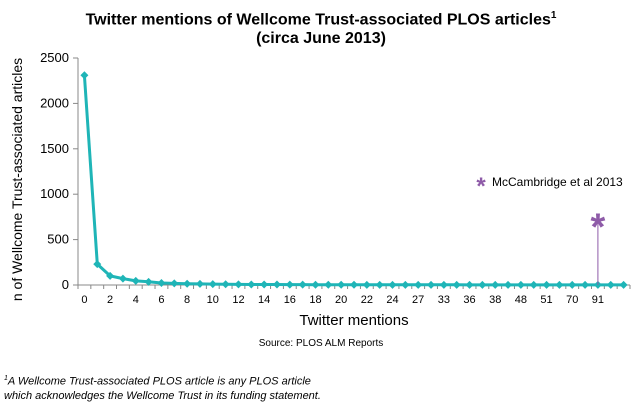 The height and width of the screenshot is (404, 642). What do you see at coordinates (521, 300) in the screenshot?
I see `x-tick-label: 48` at bounding box center [521, 300].